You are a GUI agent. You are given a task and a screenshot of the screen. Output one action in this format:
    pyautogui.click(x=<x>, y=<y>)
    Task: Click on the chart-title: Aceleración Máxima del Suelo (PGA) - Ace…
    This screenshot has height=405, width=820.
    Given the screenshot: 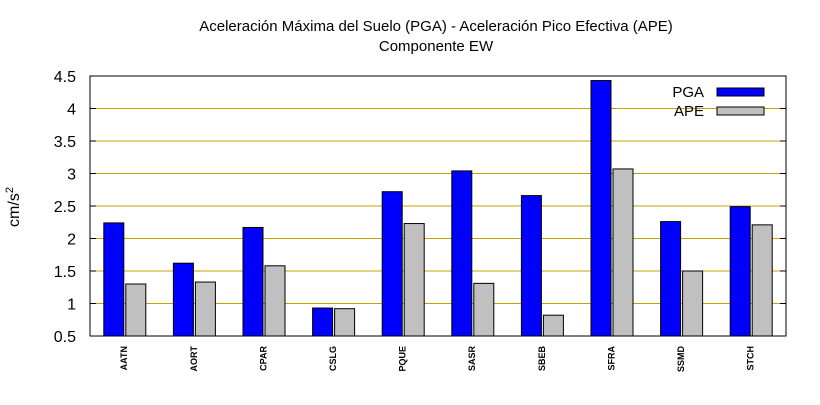 What is the action you would take?
    pyautogui.click(x=436, y=26)
    